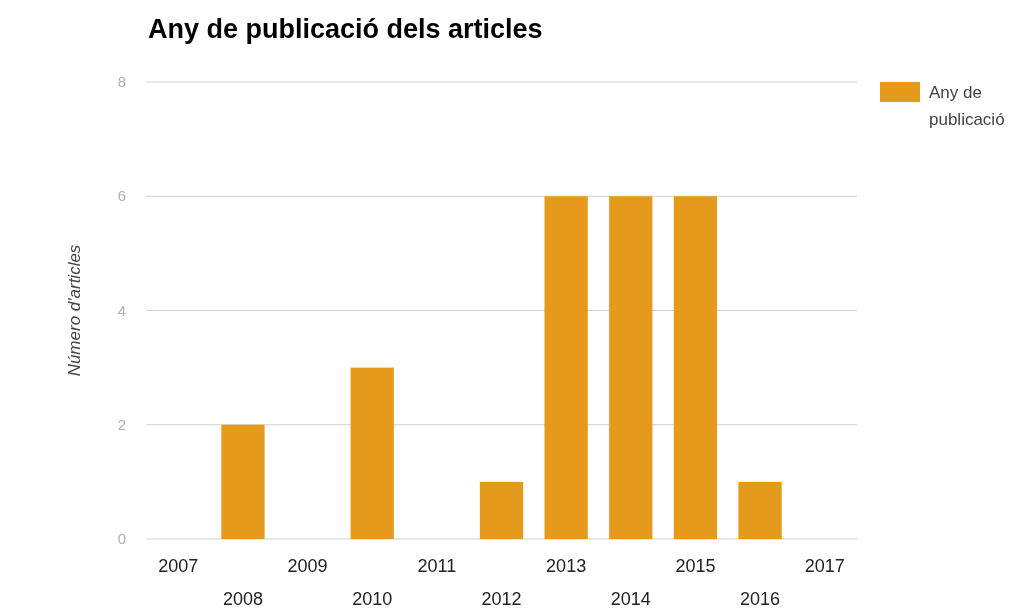 The image size is (1025, 610). I want to click on y-tick-label: 4, so click(121, 310).